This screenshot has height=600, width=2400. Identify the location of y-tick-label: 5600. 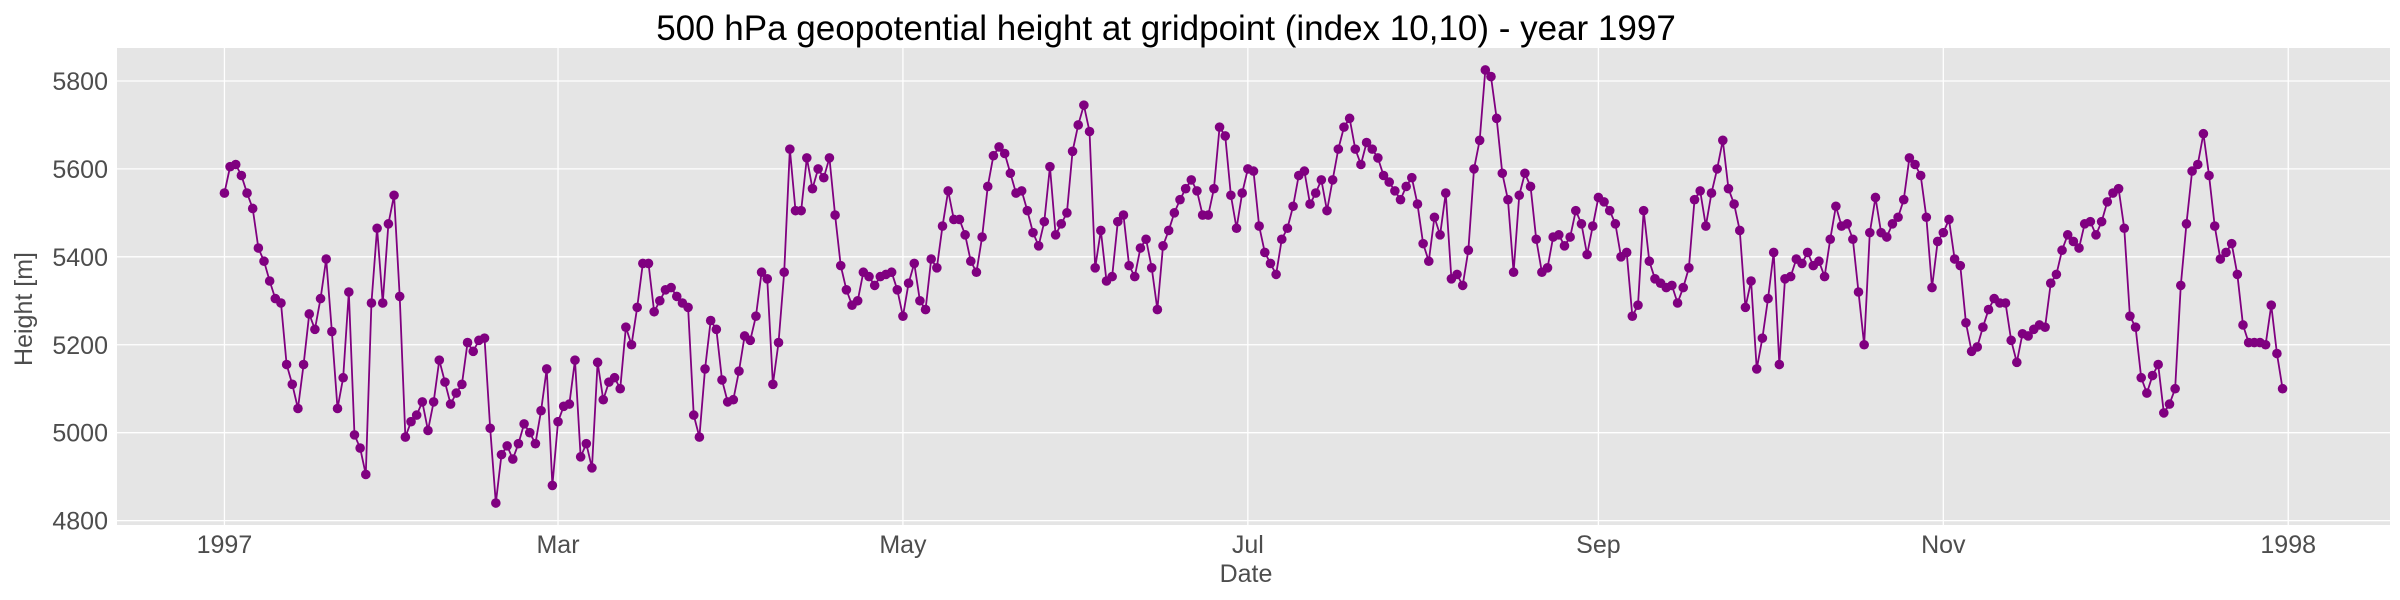
(80, 170).